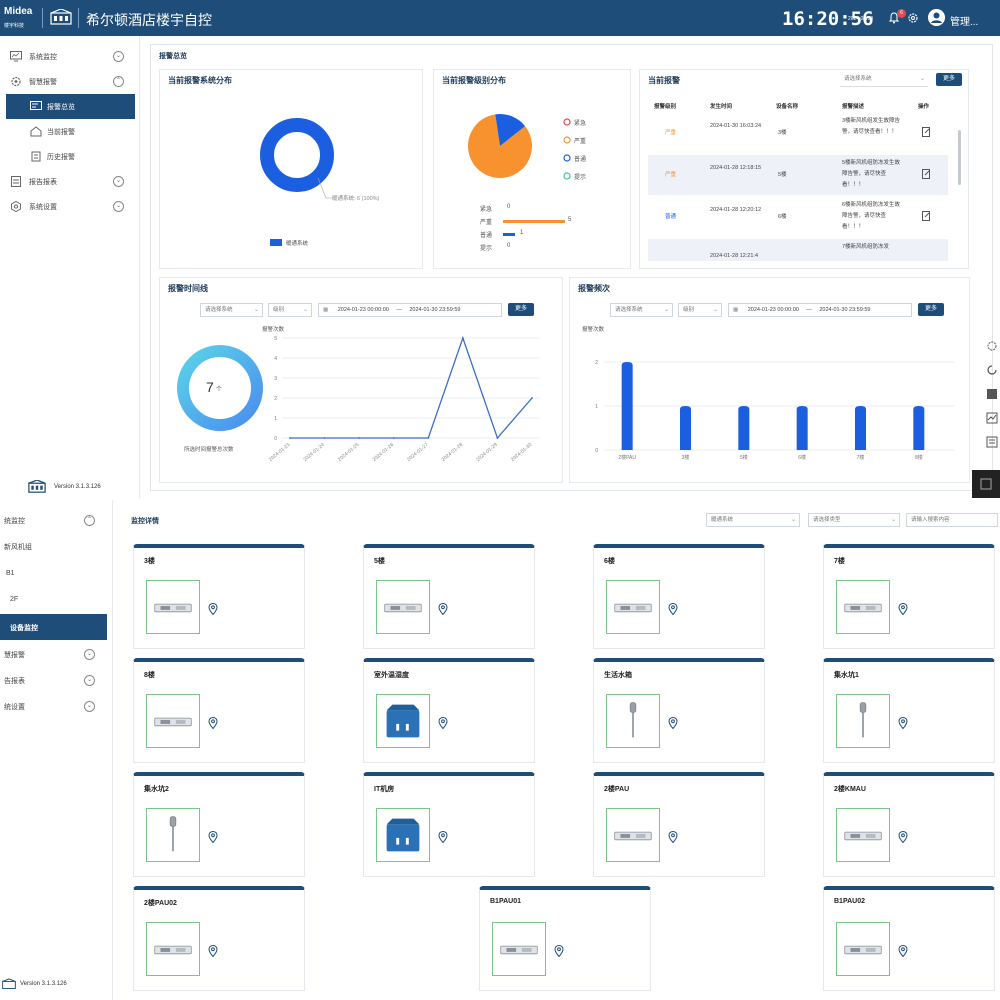 The width and height of the screenshot is (1000, 1000). Describe the element at coordinates (70, 131) in the screenshot. I see `sidebar-item-current-alarm: 当前报警` at that location.